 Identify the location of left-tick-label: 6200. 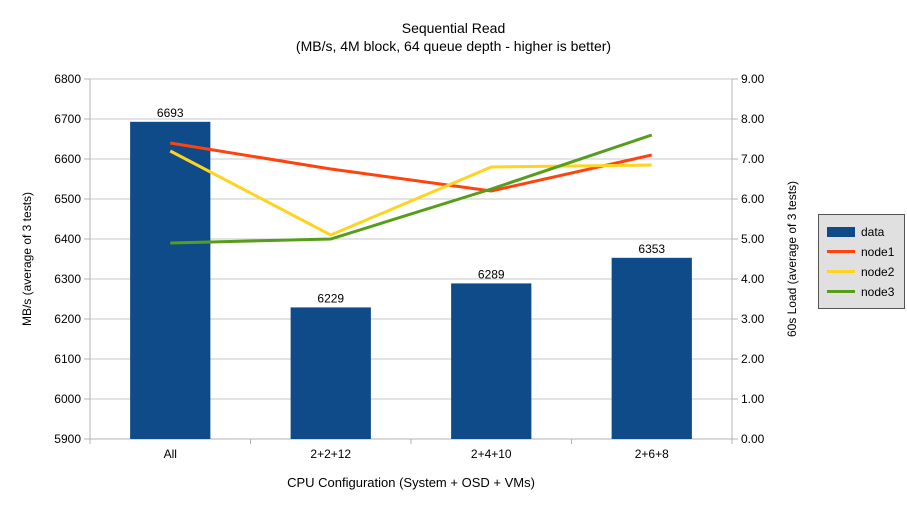
(67, 319).